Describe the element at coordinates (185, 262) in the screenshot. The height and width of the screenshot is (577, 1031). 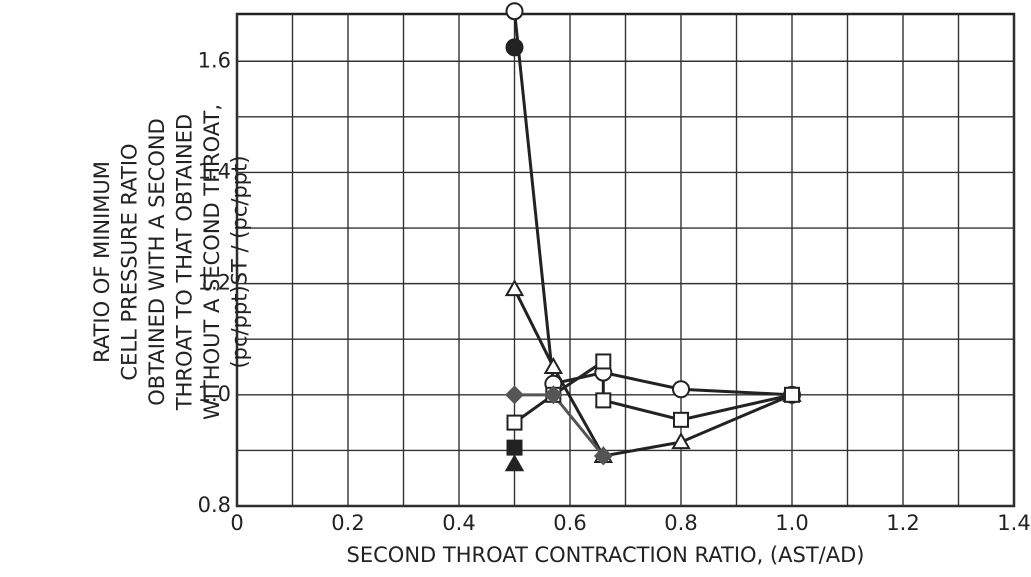
I see `y-axis-label: THROAT TO THAT OBTAINED` at that location.